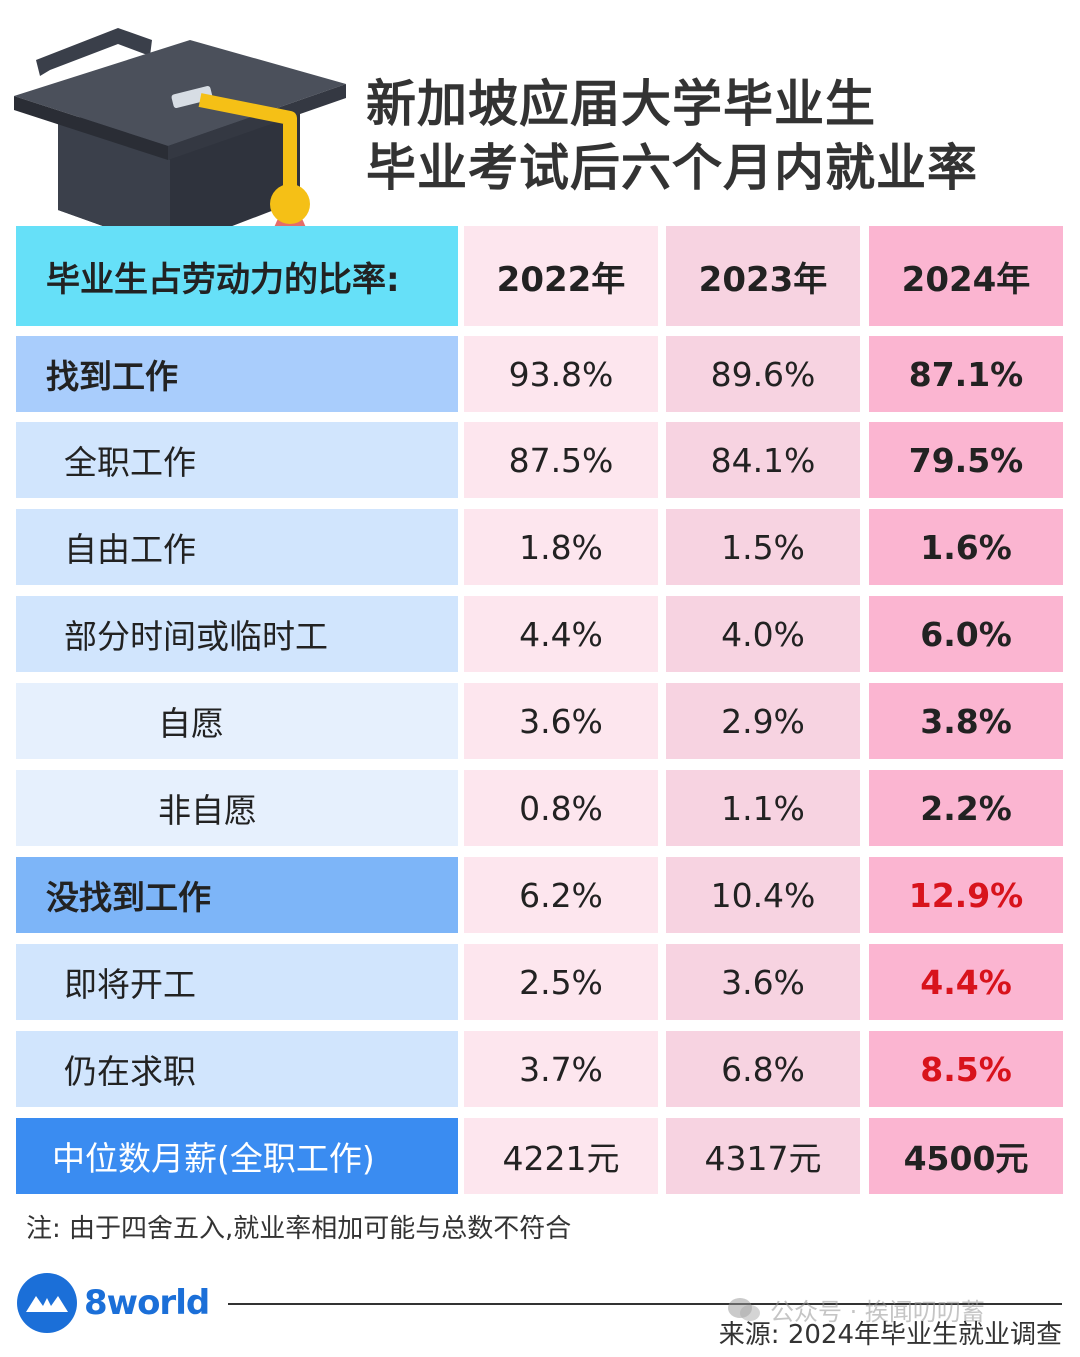 The width and height of the screenshot is (1080, 1357). I want to click on 8world-logo-icon, so click(47, 1303).